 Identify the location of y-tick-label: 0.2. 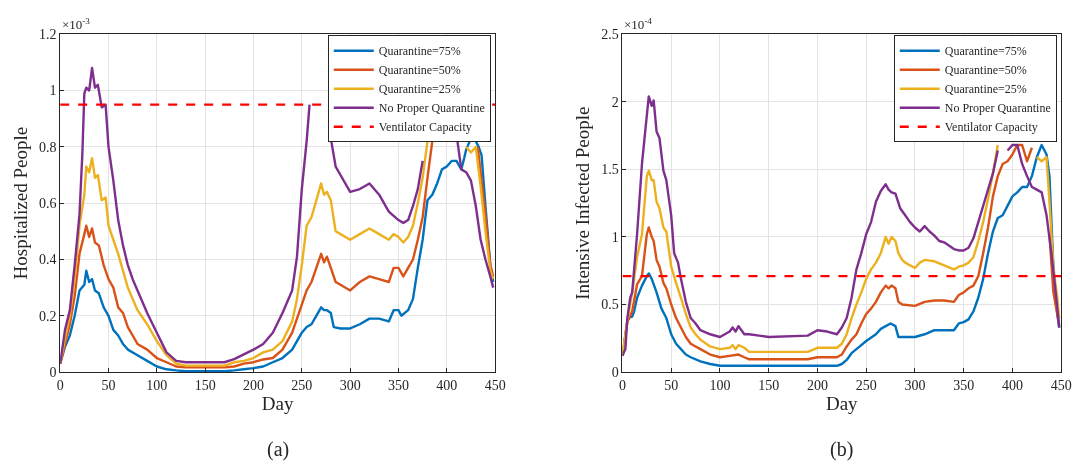
(47, 316).